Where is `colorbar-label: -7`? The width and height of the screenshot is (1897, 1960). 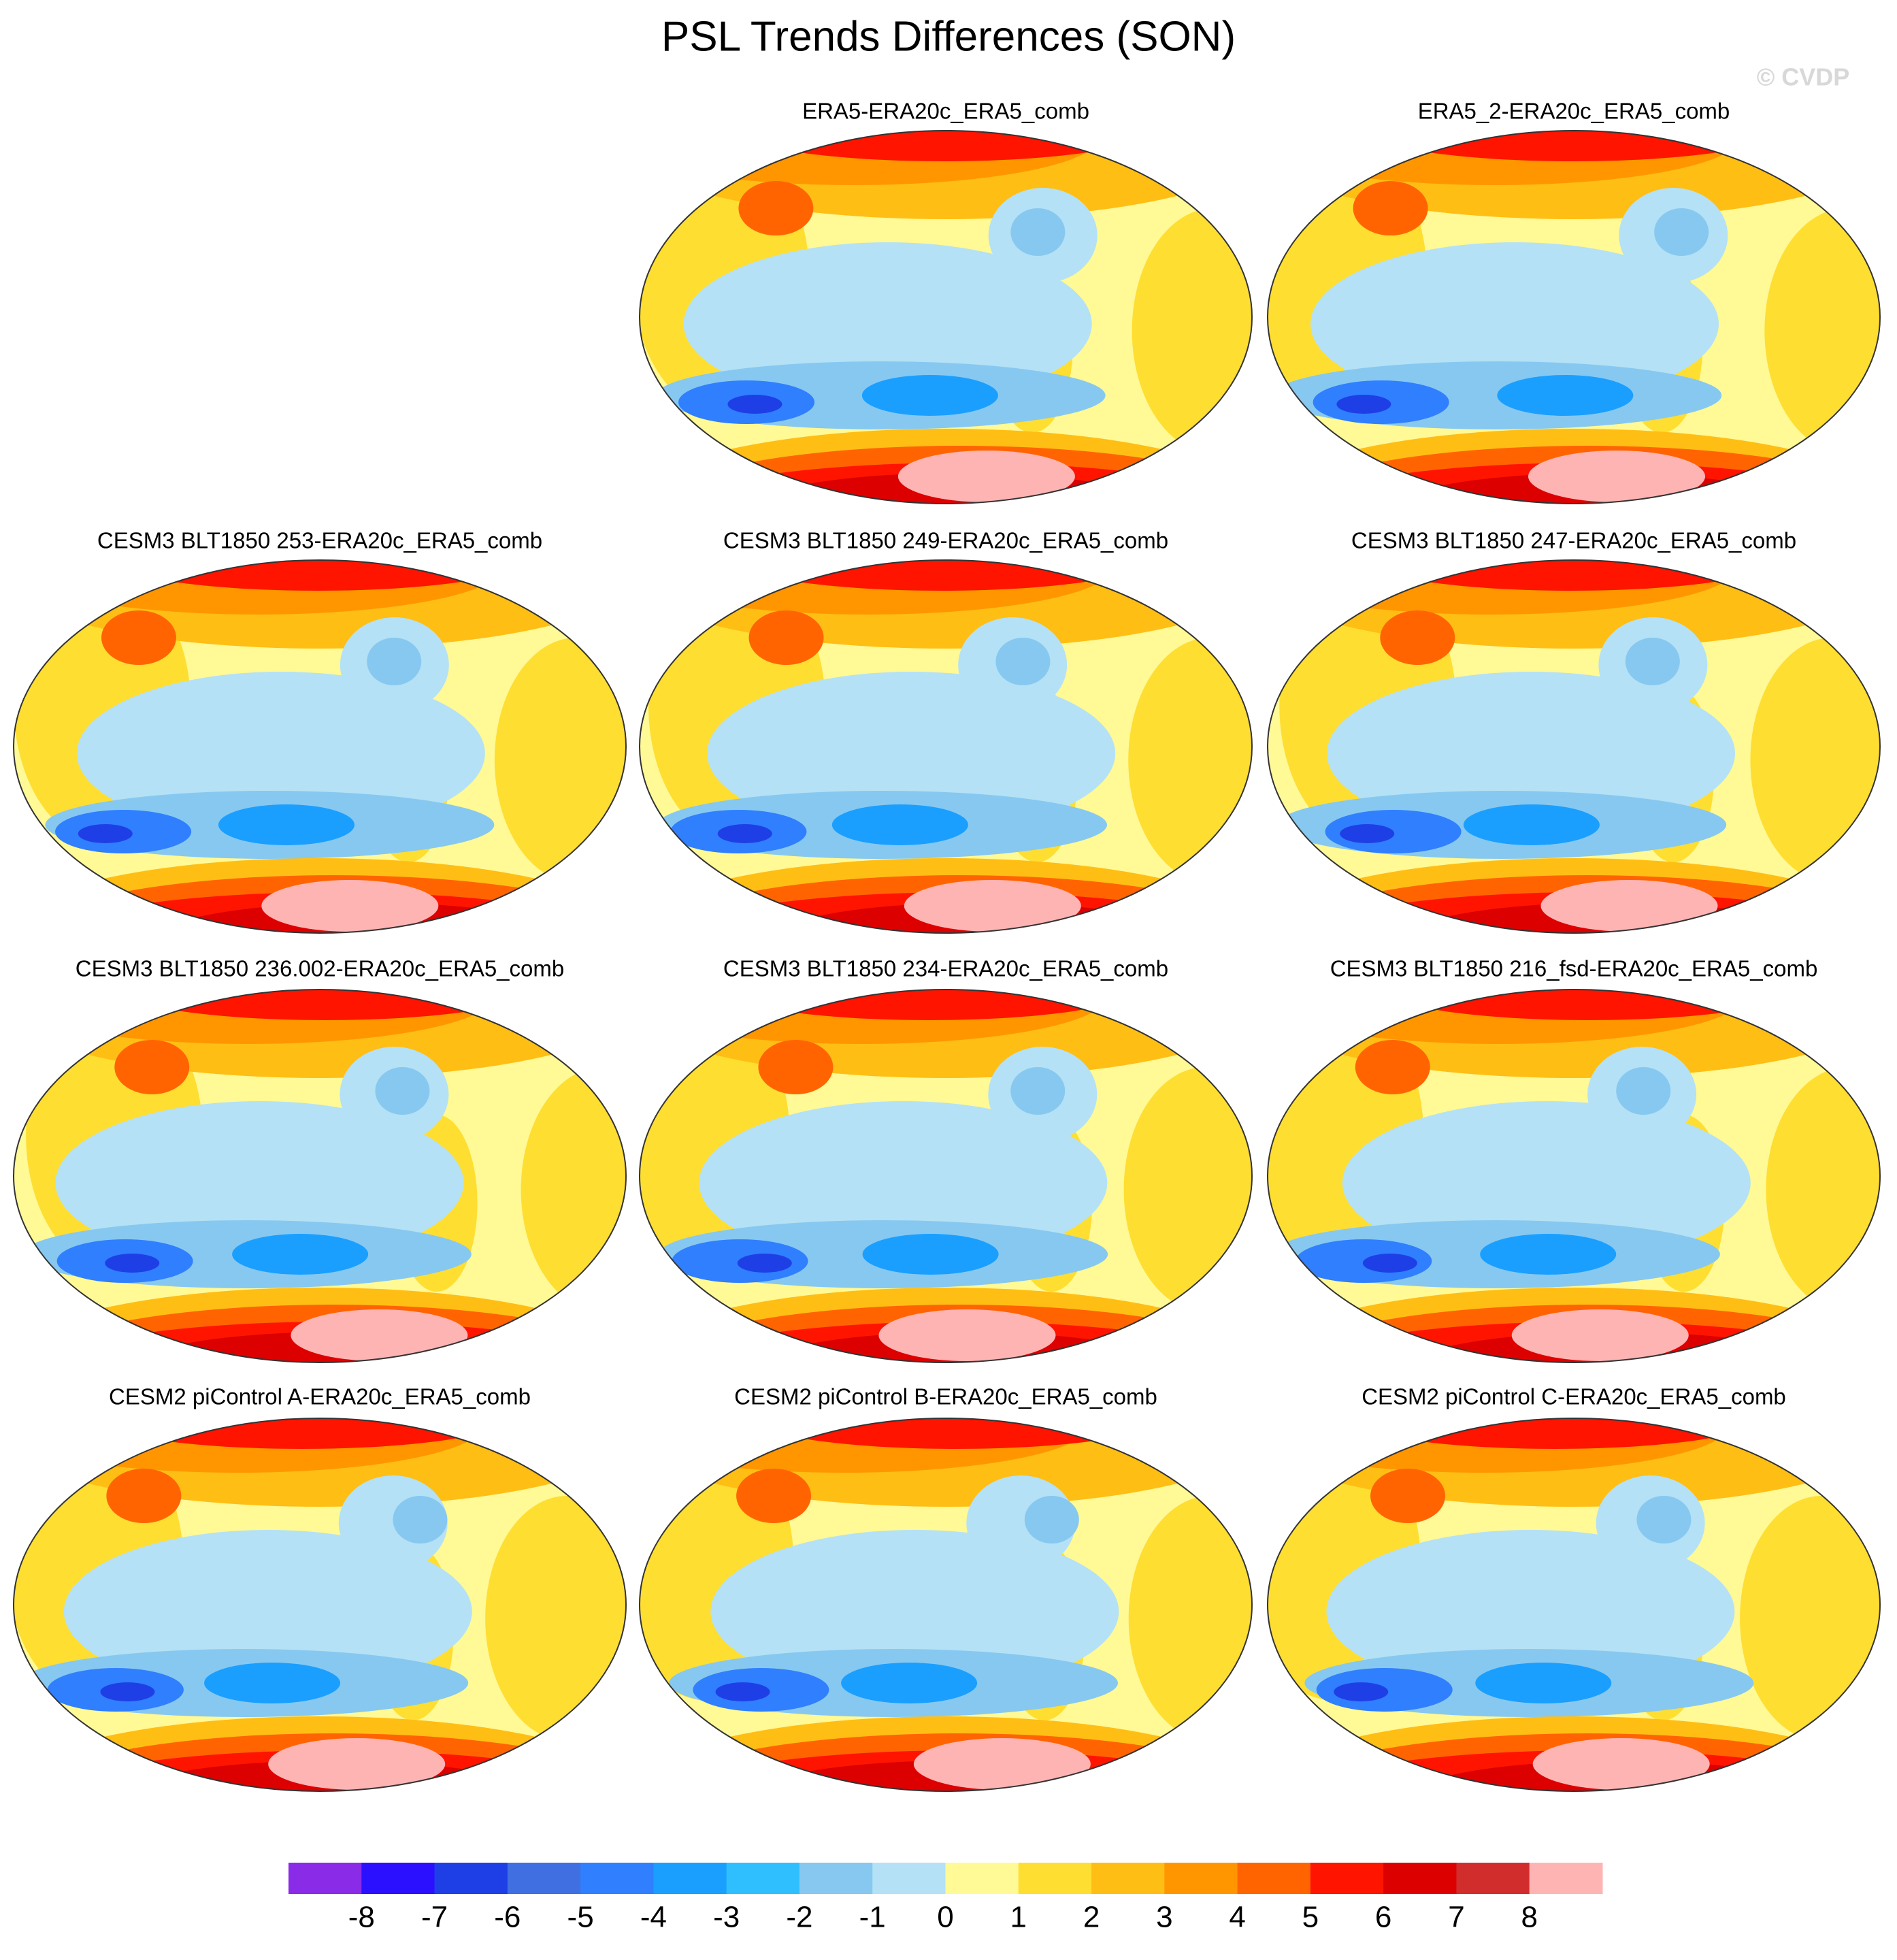 colorbar-label: -7 is located at coordinates (434, 1918).